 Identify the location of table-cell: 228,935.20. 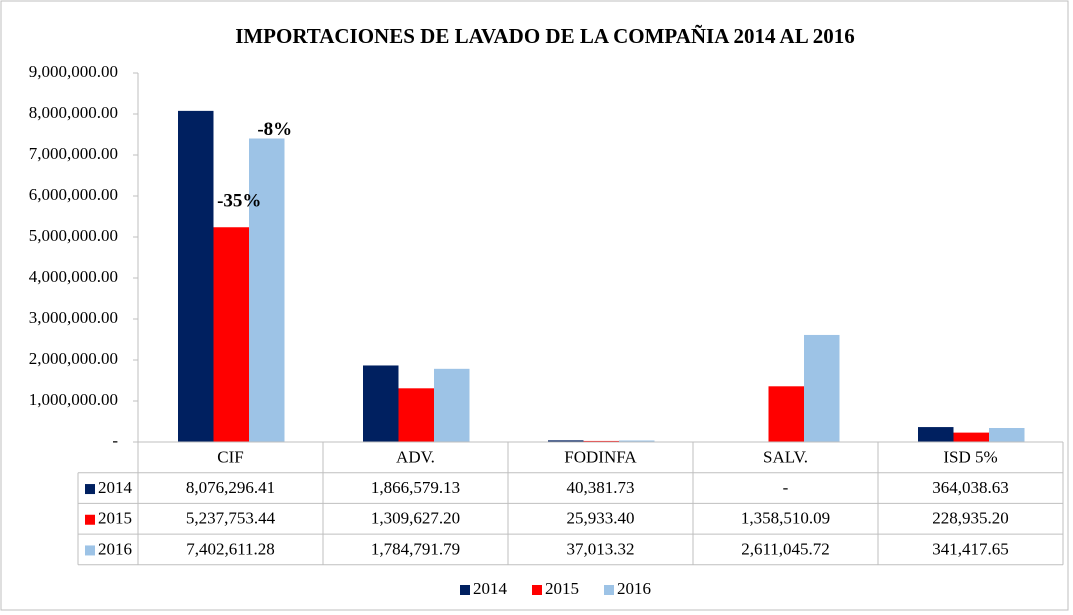
(970, 518).